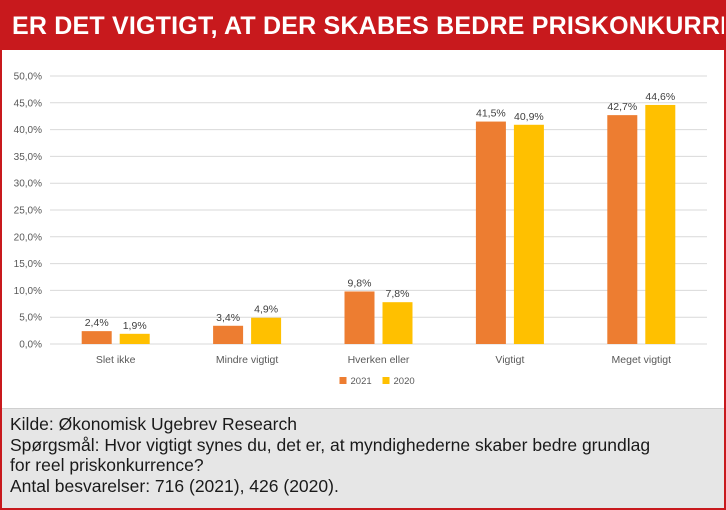  I want to click on y-tick-label: 50,0%, so click(28, 77).